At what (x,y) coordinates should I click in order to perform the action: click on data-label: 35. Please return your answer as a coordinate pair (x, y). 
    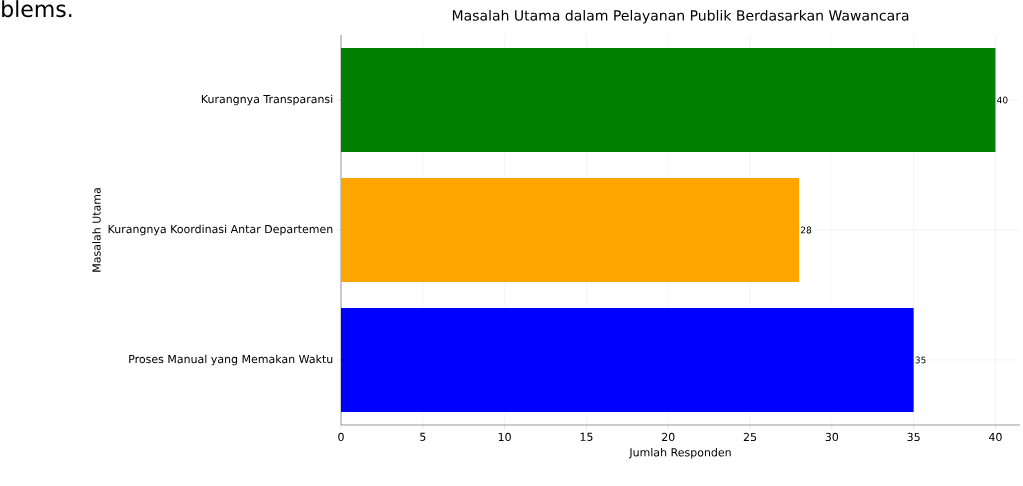
    Looking at the image, I should click on (920, 360).